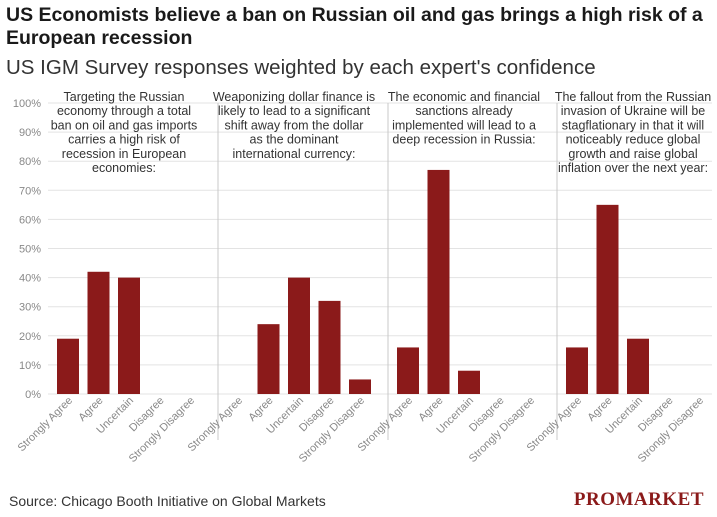  I want to click on y-tick-label: 90%, so click(30, 133).